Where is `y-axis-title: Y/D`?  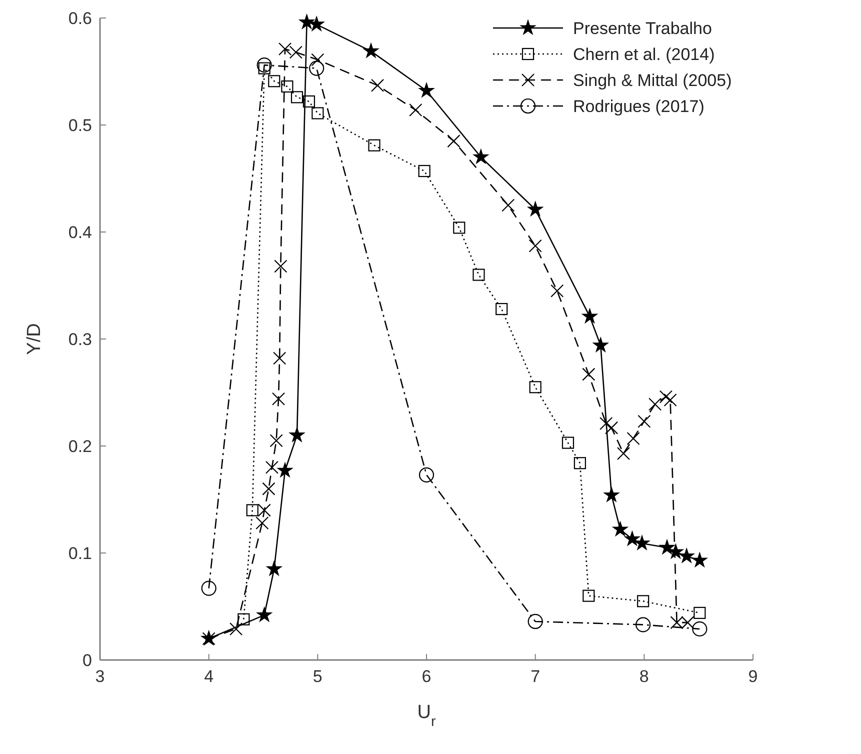 y-axis-title: Y/D is located at coordinates (34, 339).